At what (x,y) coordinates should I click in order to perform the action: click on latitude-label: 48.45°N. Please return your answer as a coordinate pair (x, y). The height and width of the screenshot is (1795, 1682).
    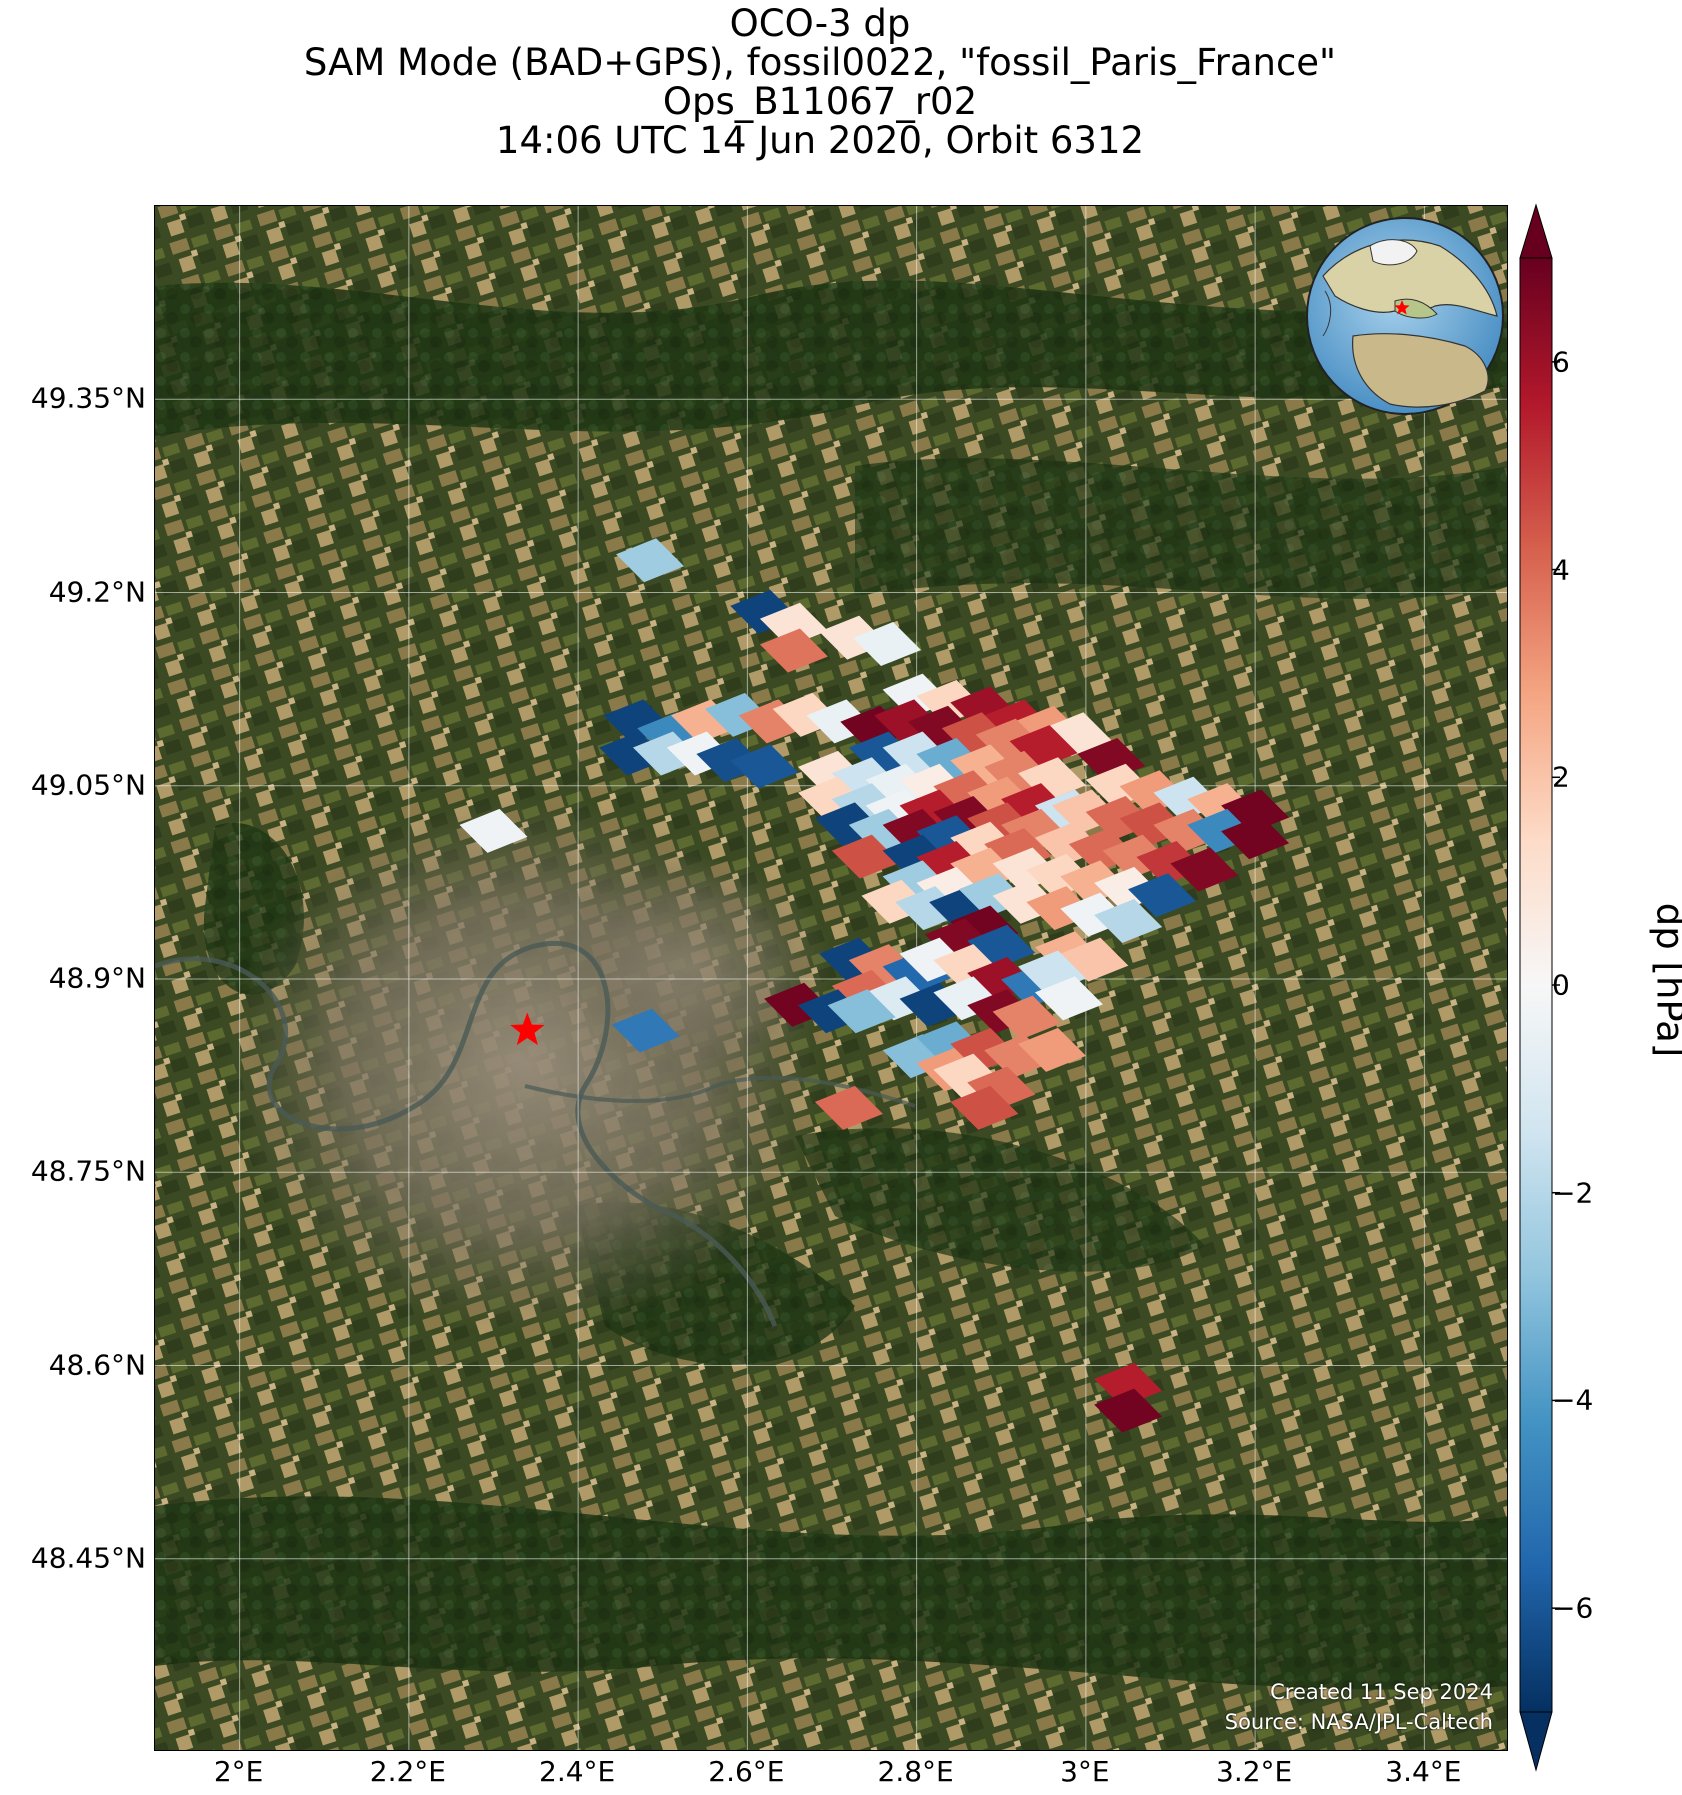
    Looking at the image, I should click on (88, 1558).